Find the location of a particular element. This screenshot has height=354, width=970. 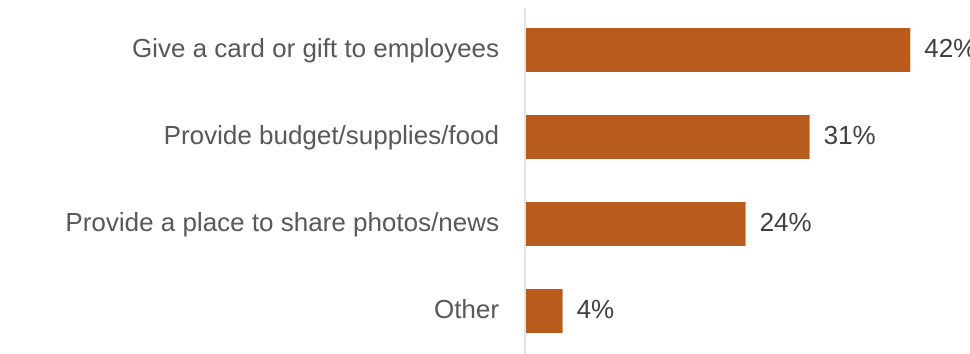

category-label-2: Provide a place to share photos/news is located at coordinates (282, 222).